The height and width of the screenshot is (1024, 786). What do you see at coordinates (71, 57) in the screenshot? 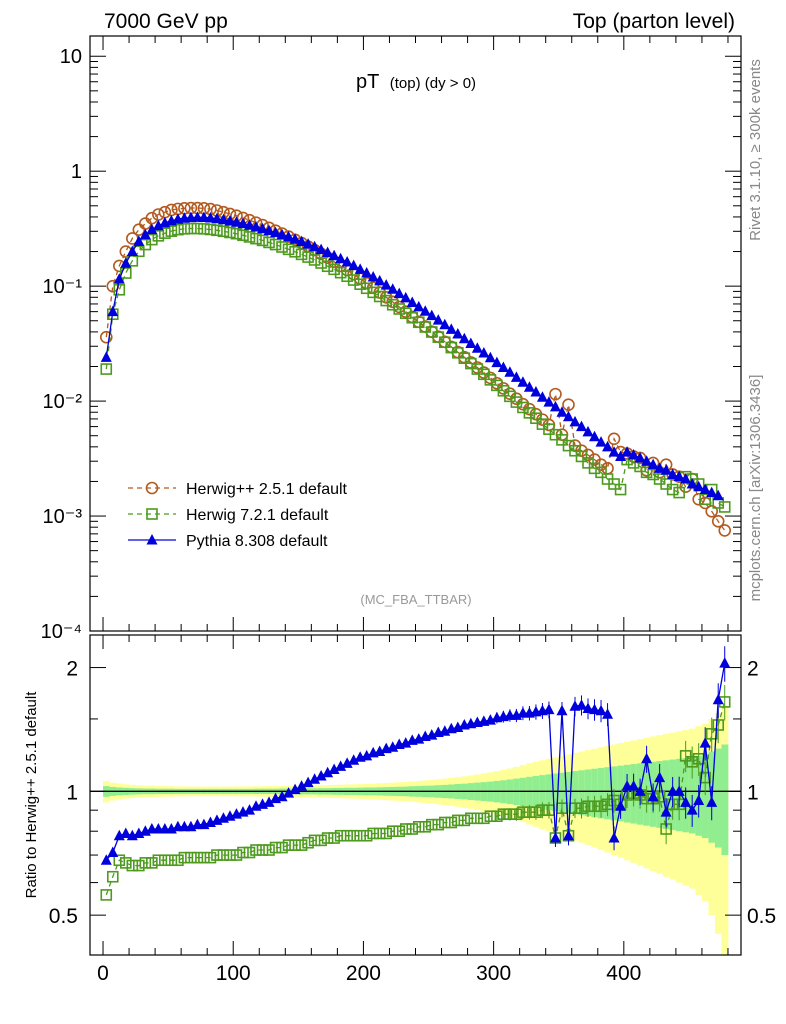
I see `y-tick-label: 10` at bounding box center [71, 57].